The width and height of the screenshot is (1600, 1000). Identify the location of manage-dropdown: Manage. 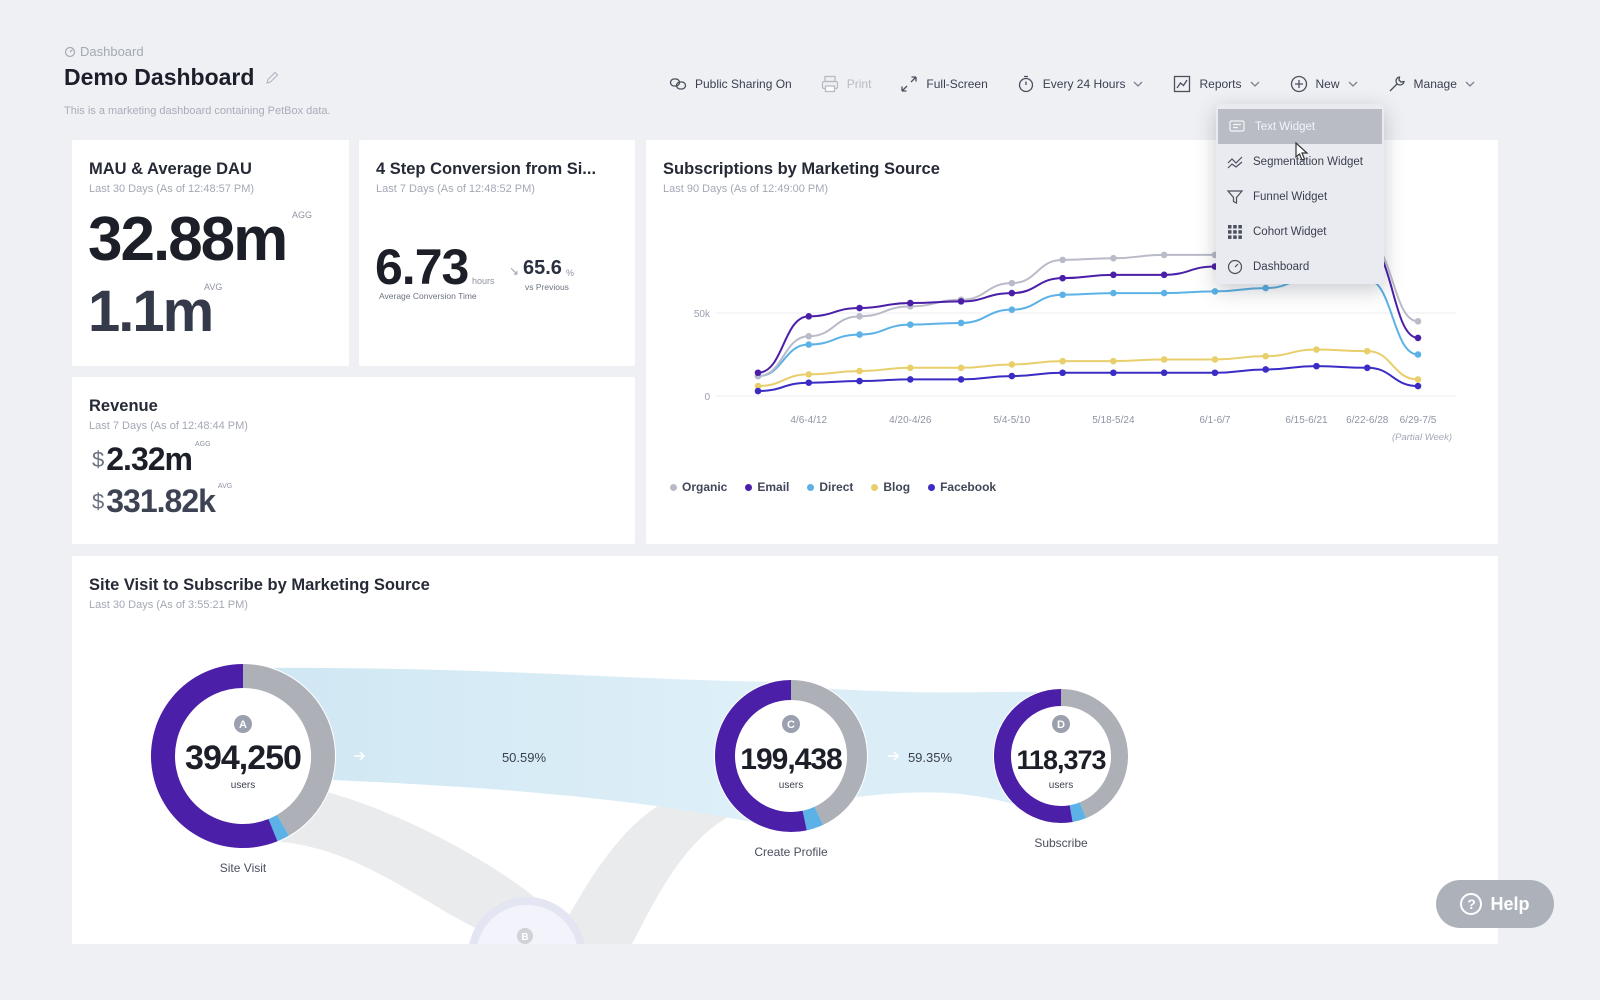
(1431, 84).